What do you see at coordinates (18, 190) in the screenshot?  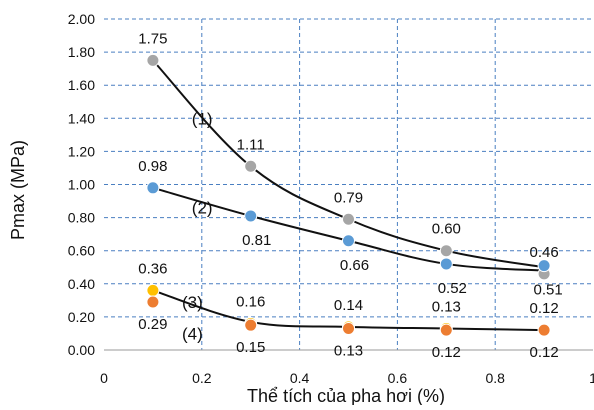 I see `y-axis-title: Pmax (MPa)` at bounding box center [18, 190].